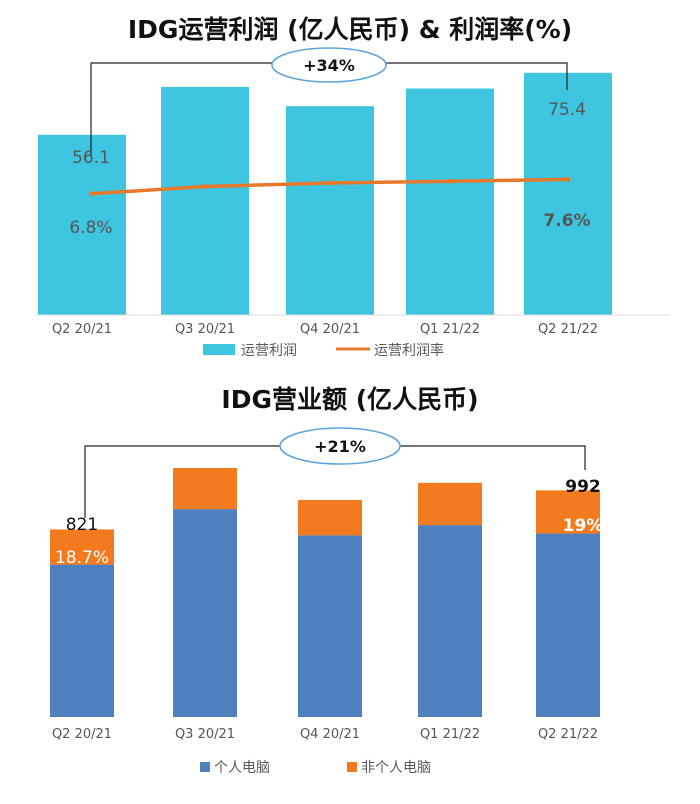 The image size is (700, 804). Describe the element at coordinates (82, 525) in the screenshot. I see `chart2-label-first-total: 821` at that location.